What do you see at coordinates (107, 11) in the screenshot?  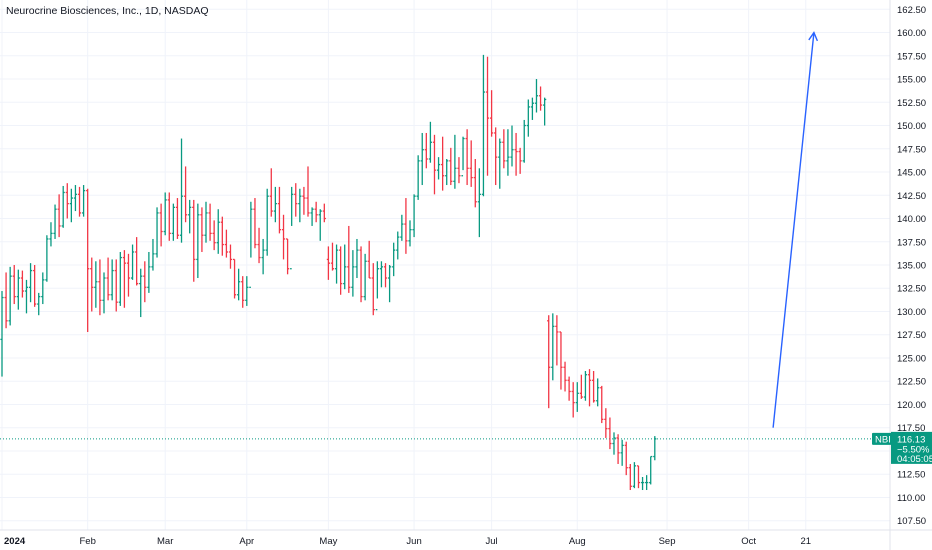 I see `chart-title: Neurocrine Biosciences, Inc., 1D, NASDAQ` at bounding box center [107, 11].